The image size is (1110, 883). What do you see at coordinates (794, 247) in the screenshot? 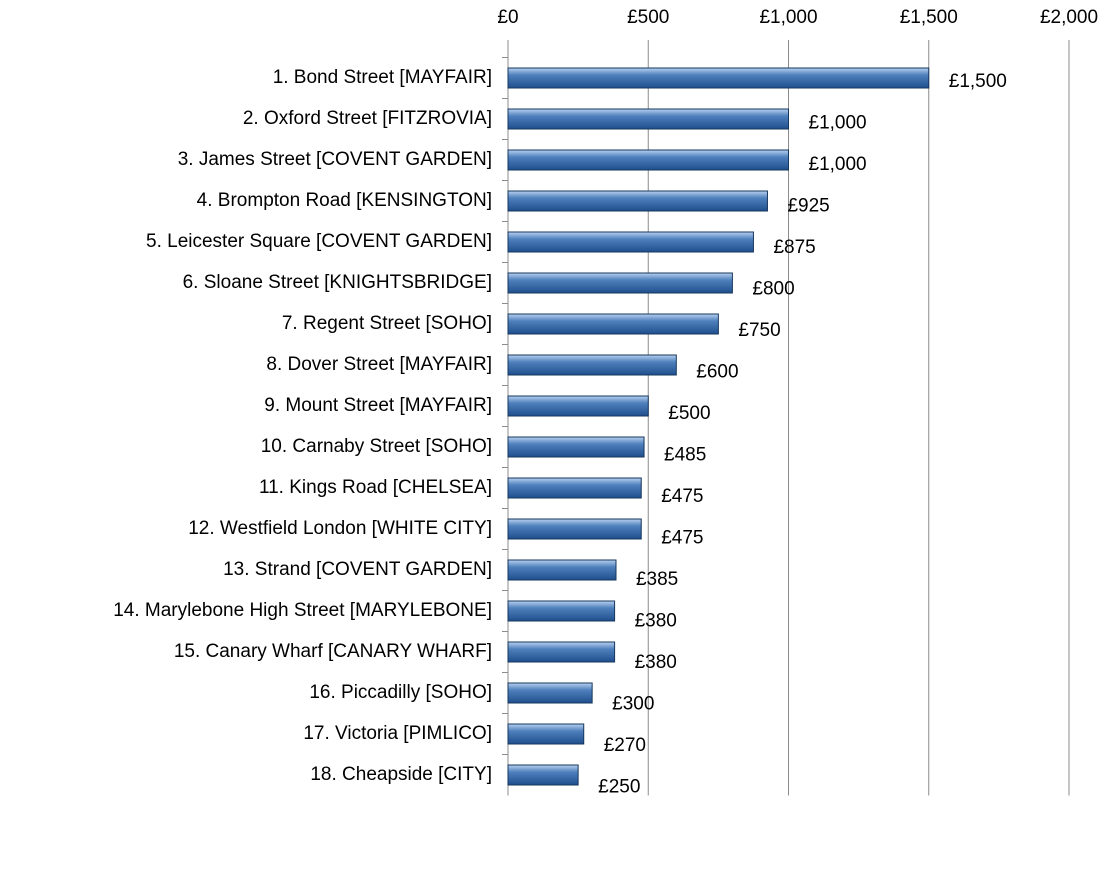
I see `data-label: £875` at bounding box center [794, 247].